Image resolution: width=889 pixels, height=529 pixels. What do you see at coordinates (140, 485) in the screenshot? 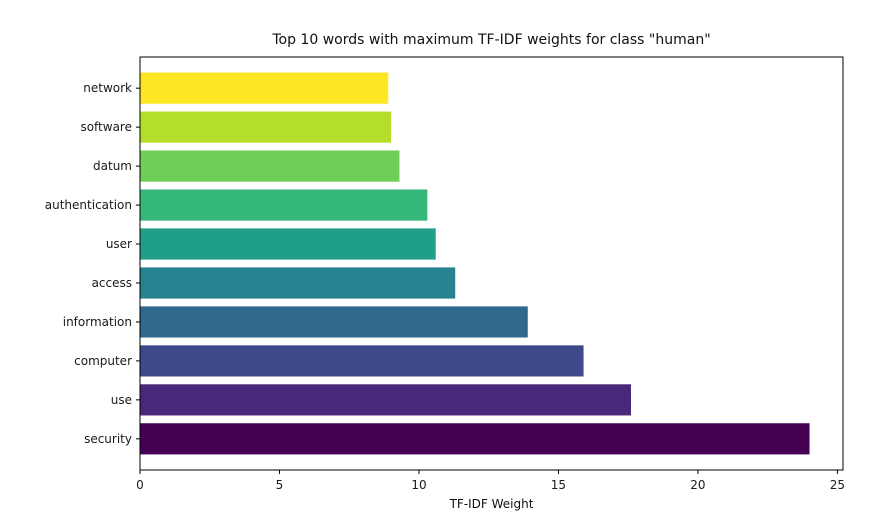
I see `x-tick-label: 0` at bounding box center [140, 485].